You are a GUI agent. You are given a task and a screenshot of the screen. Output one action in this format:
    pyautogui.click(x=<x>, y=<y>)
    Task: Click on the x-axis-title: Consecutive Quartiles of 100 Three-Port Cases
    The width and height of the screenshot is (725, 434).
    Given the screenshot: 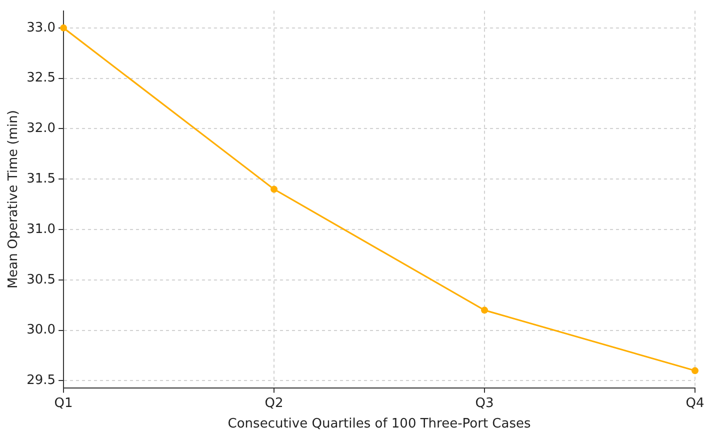 What is the action you would take?
    pyautogui.click(x=379, y=424)
    